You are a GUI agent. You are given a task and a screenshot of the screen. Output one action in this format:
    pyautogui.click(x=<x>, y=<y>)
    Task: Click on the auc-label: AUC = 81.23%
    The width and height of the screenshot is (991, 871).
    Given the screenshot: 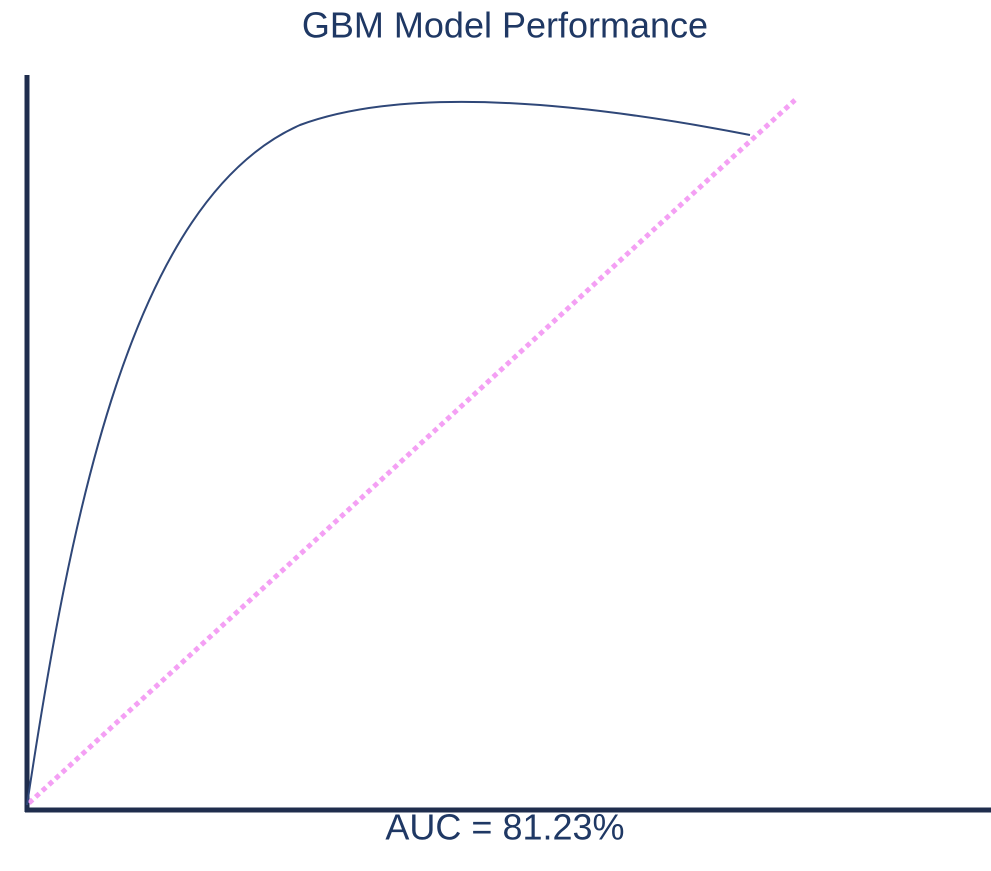 What is the action you would take?
    pyautogui.click(x=504, y=827)
    